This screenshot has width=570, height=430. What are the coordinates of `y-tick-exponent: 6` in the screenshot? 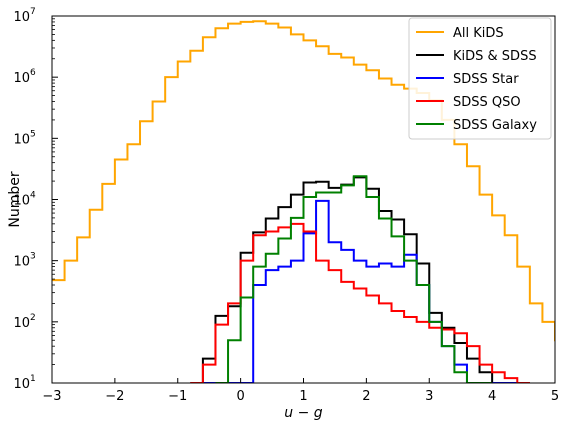 It's located at (33, 73).